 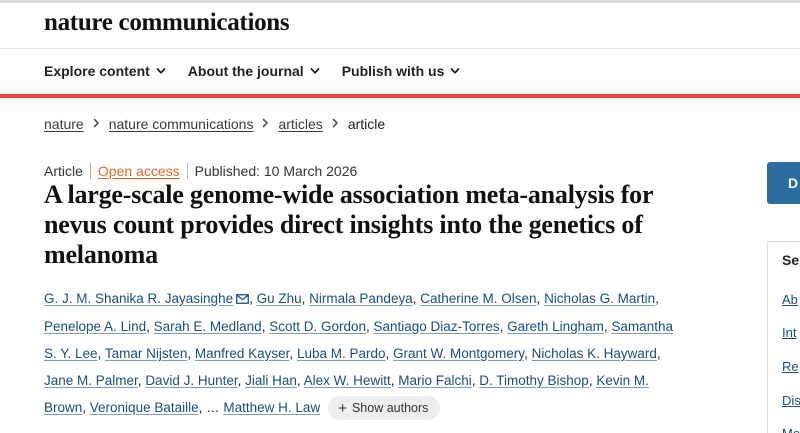 What do you see at coordinates (317, 326) in the screenshot?
I see `author-link: Scott D. Gordon` at bounding box center [317, 326].